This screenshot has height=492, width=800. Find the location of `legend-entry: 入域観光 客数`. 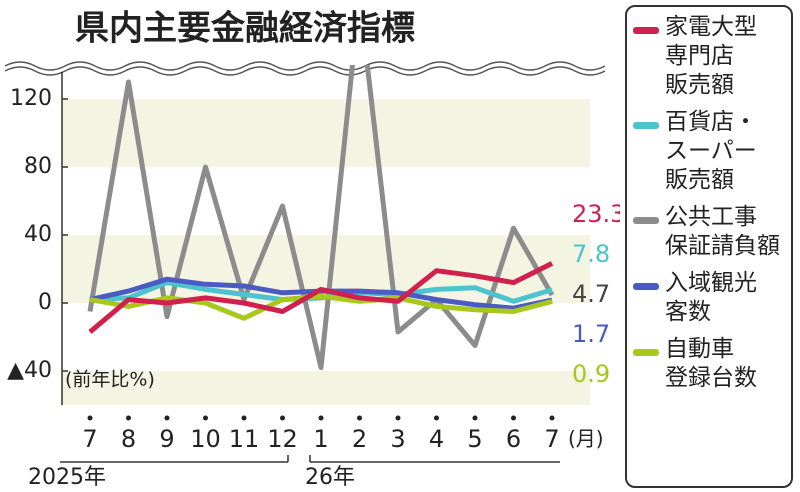

legend-entry: 入域観光 客数 is located at coordinates (710, 298).